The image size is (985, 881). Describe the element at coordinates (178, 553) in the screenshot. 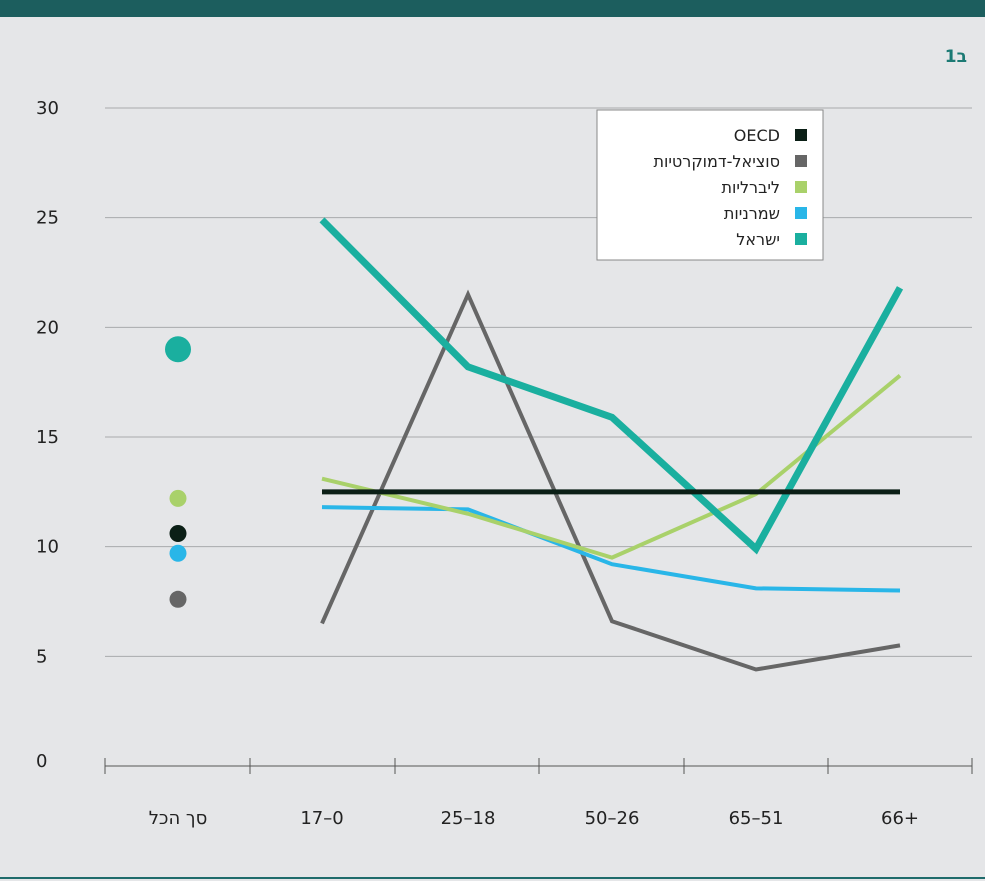

I see `total-dot-conservative` at that location.